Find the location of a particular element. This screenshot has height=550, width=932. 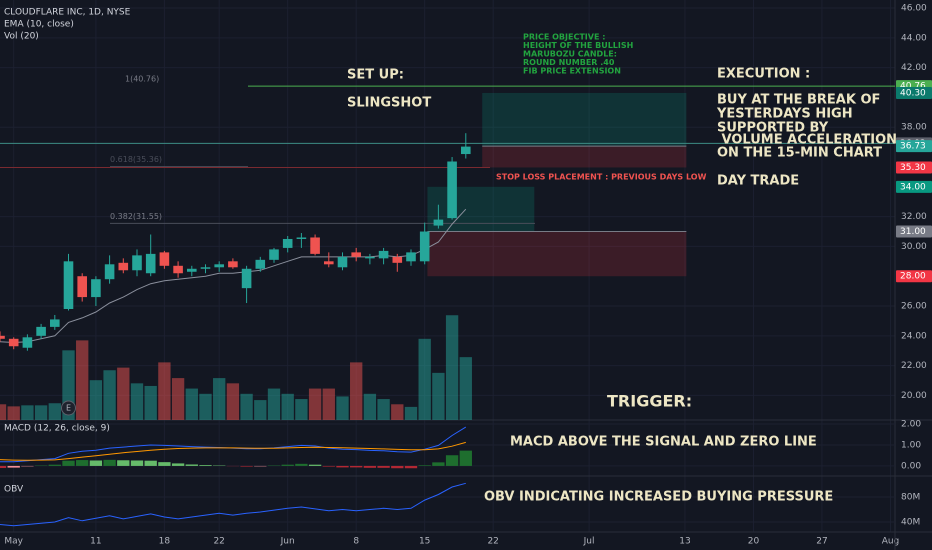

stop-zone is located at coordinates (584, 157).